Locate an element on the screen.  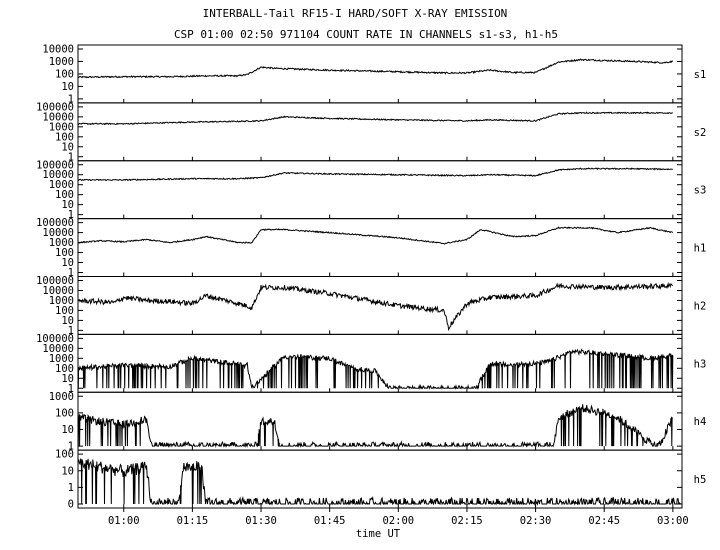
x-tick-label: 01:30 is located at coordinates (261, 521).